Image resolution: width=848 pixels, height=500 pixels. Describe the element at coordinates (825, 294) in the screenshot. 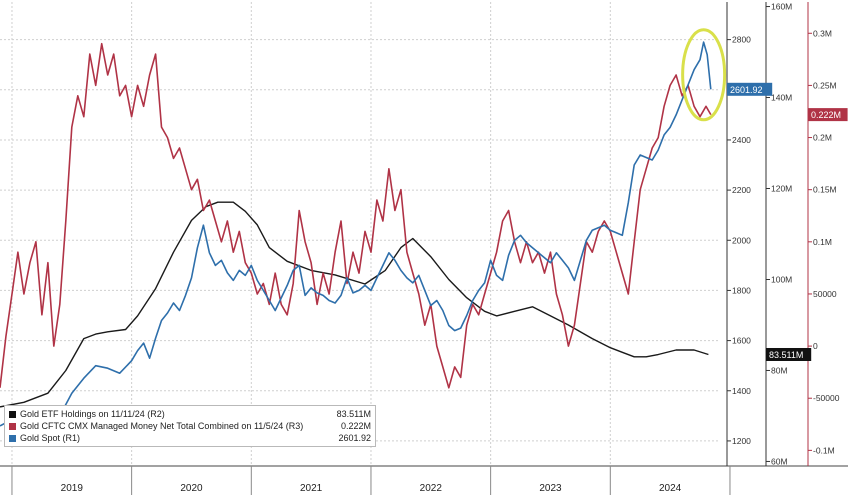

I see `y-tick-label: 50000` at that location.